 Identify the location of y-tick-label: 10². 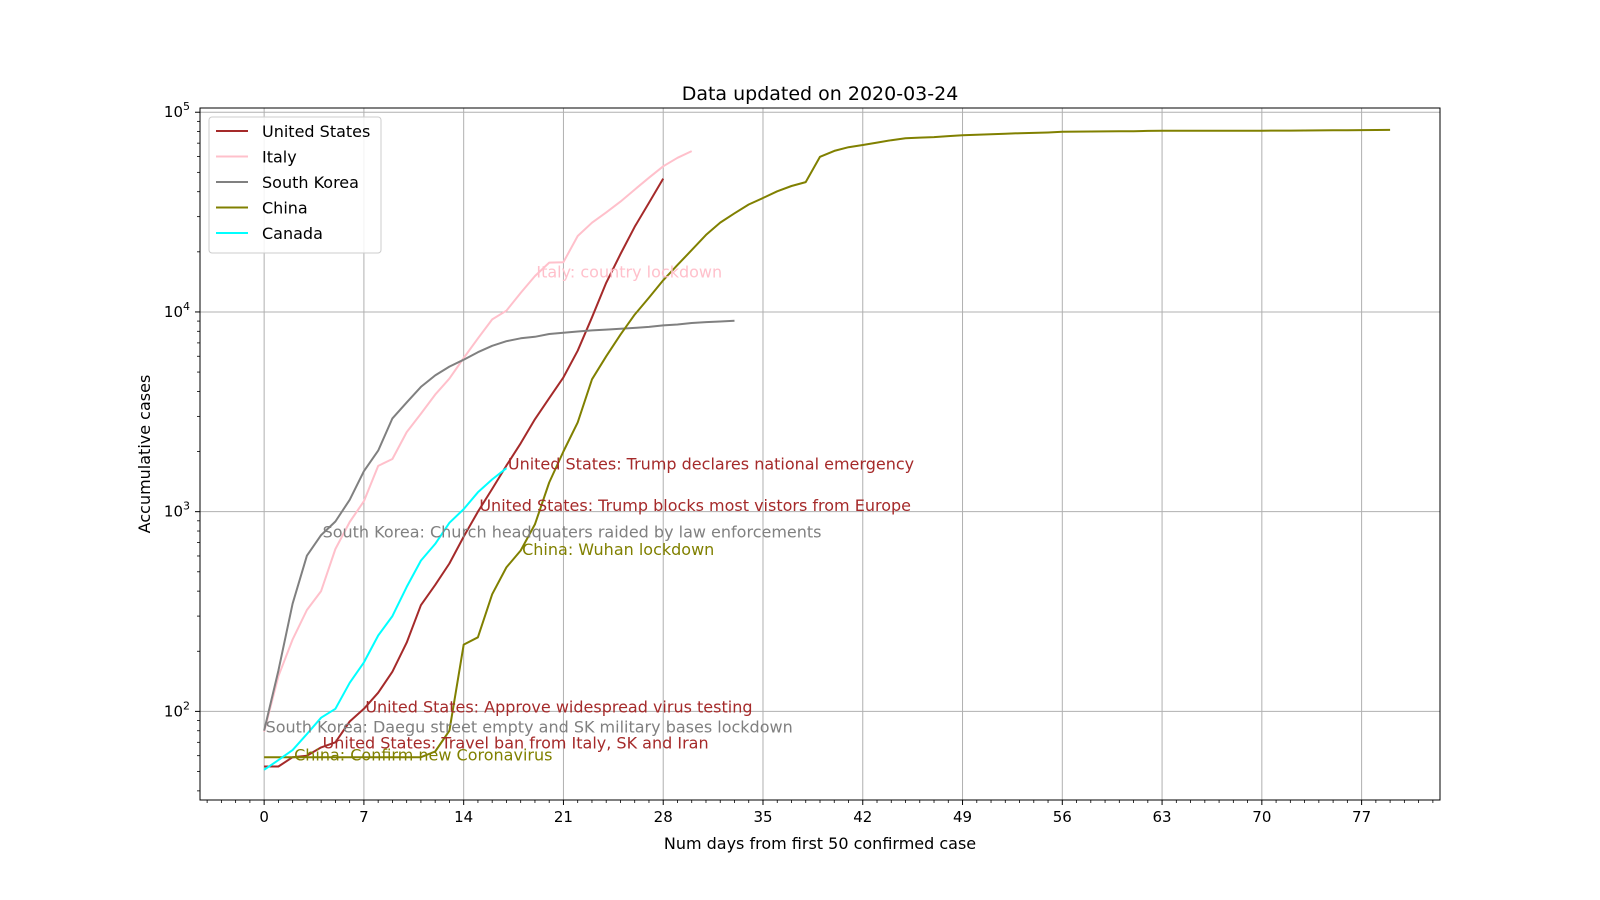
(177, 709).